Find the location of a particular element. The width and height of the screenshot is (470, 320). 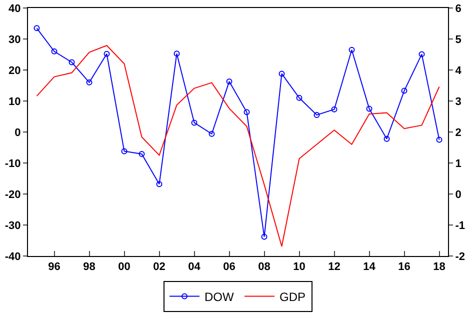

x-tick-label: 16 is located at coordinates (404, 267).